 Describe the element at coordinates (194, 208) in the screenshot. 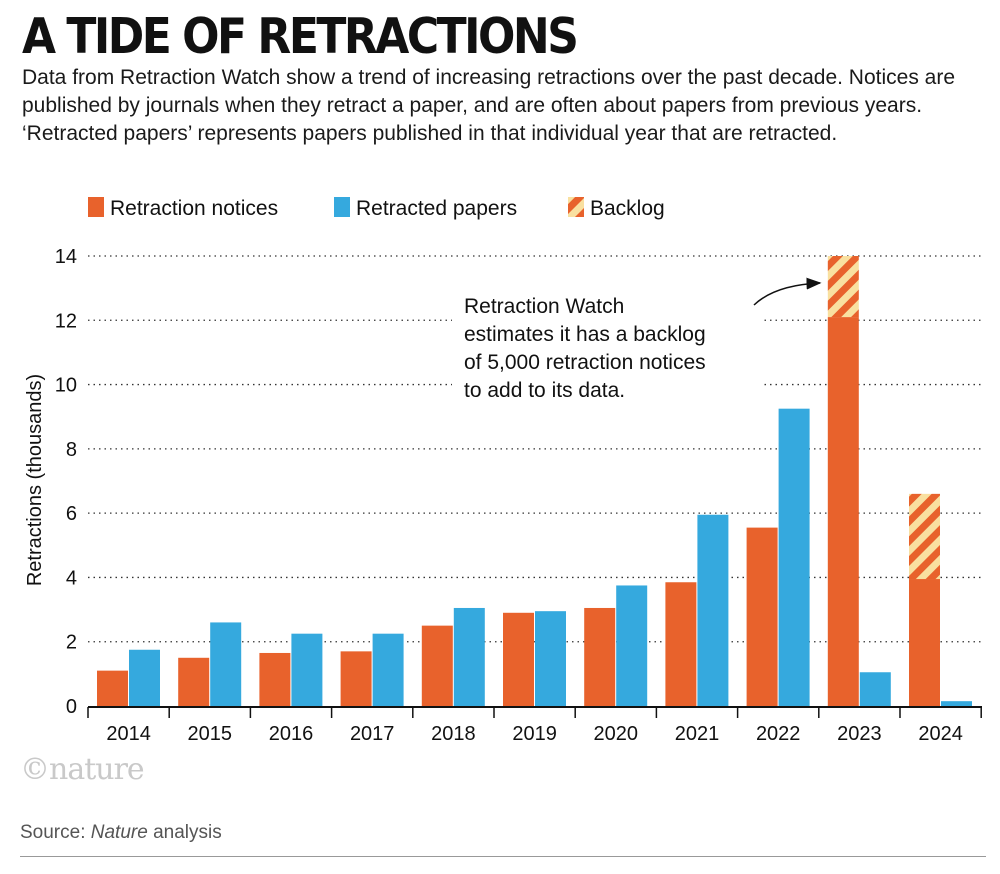

I see `legend-label-retraction-notices: Retraction notices` at that location.